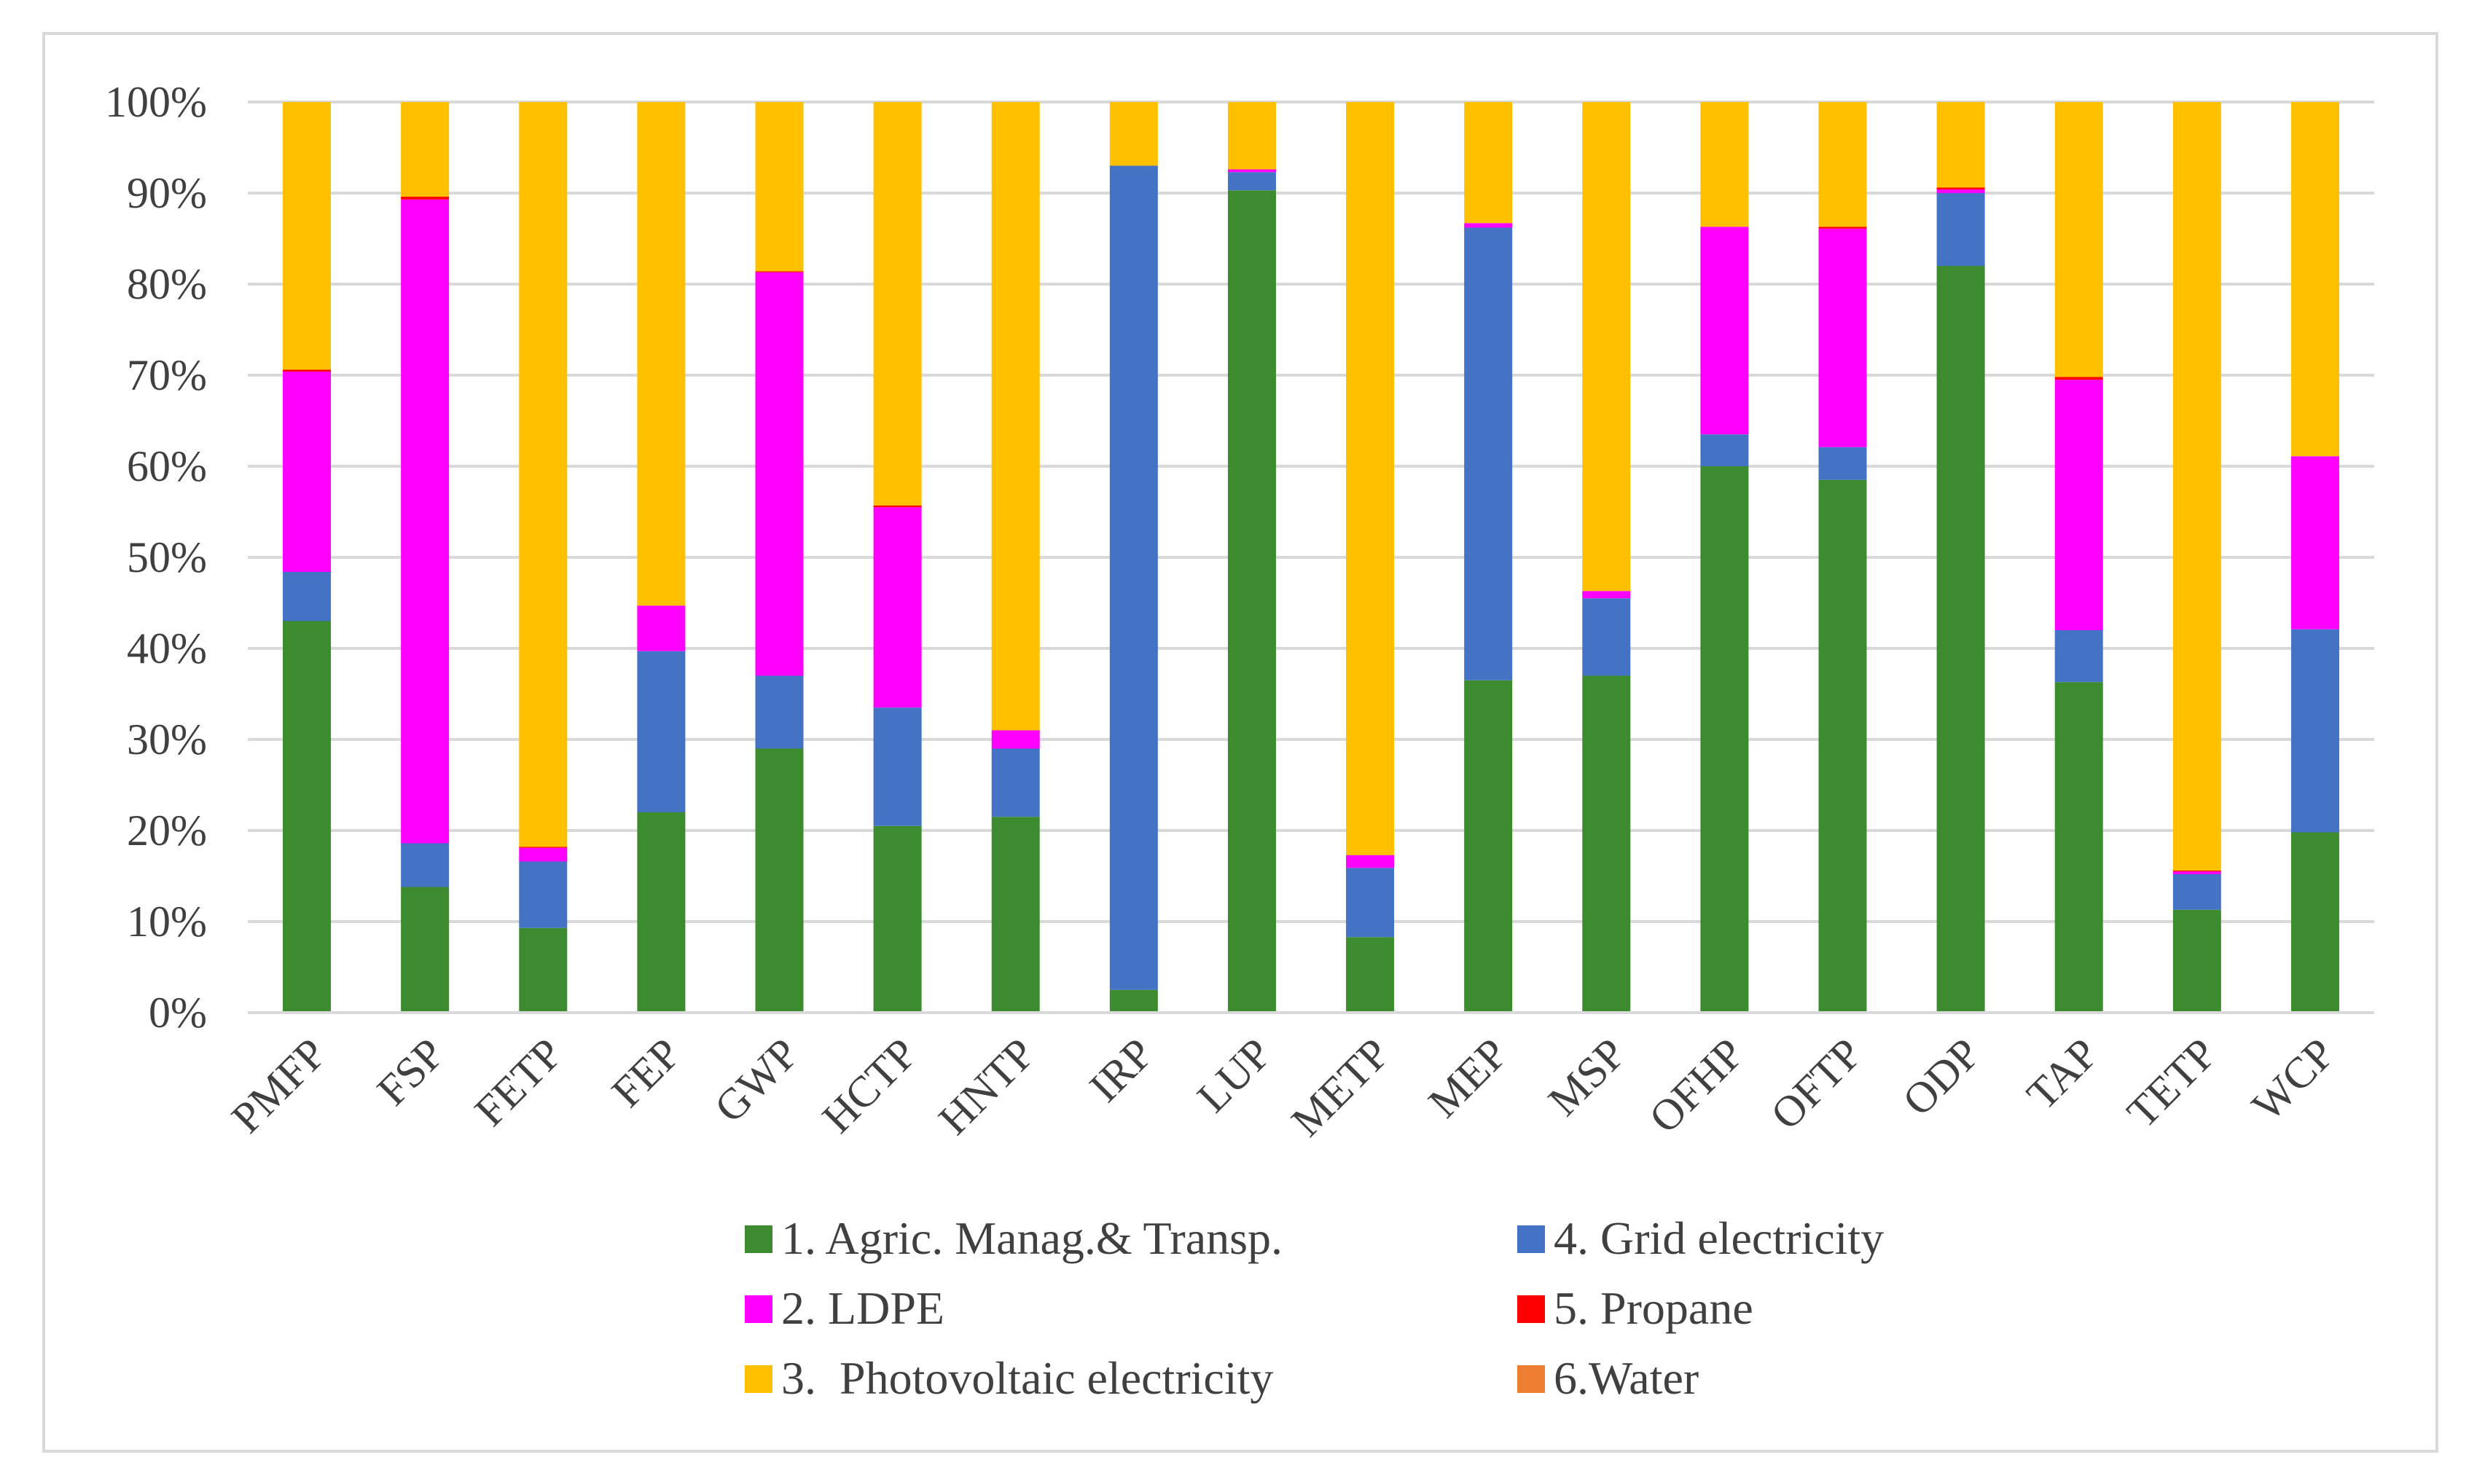 The width and height of the screenshot is (2477, 1484). I want to click on y-tick-label: 70%, so click(167, 375).